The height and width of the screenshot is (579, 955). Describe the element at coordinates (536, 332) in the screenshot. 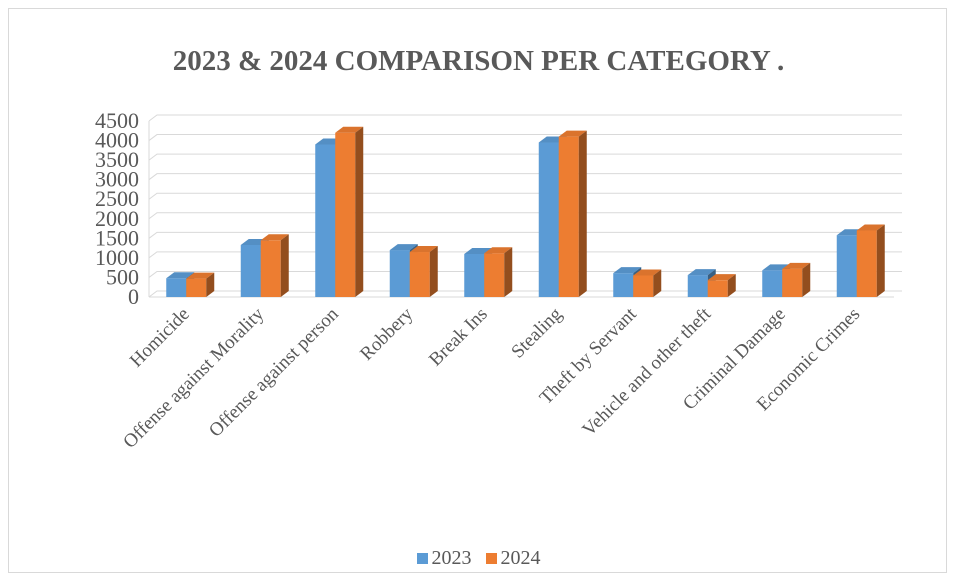

I see `x-tick-label: Stealing` at that location.